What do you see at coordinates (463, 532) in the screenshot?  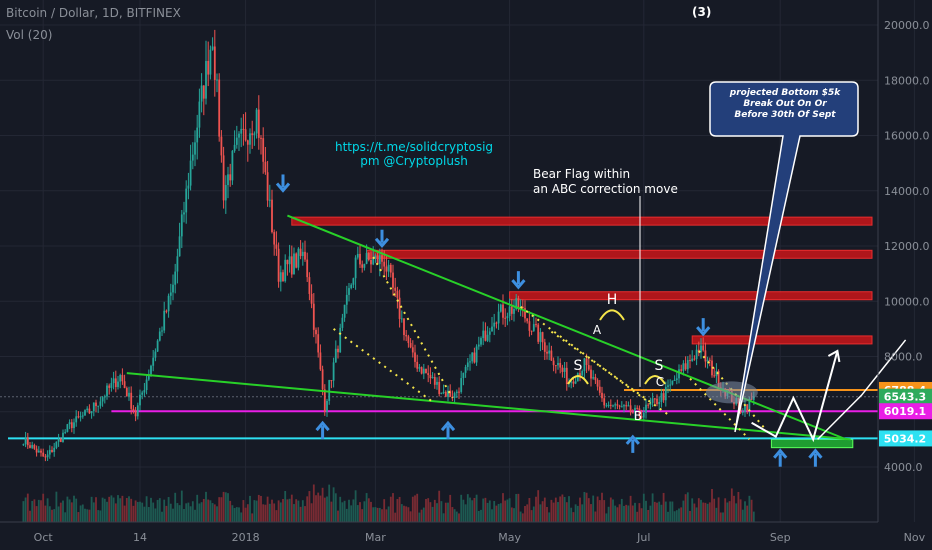 I see `x-axis: Oct142018MarMayJulSepNov1` at bounding box center [463, 532].